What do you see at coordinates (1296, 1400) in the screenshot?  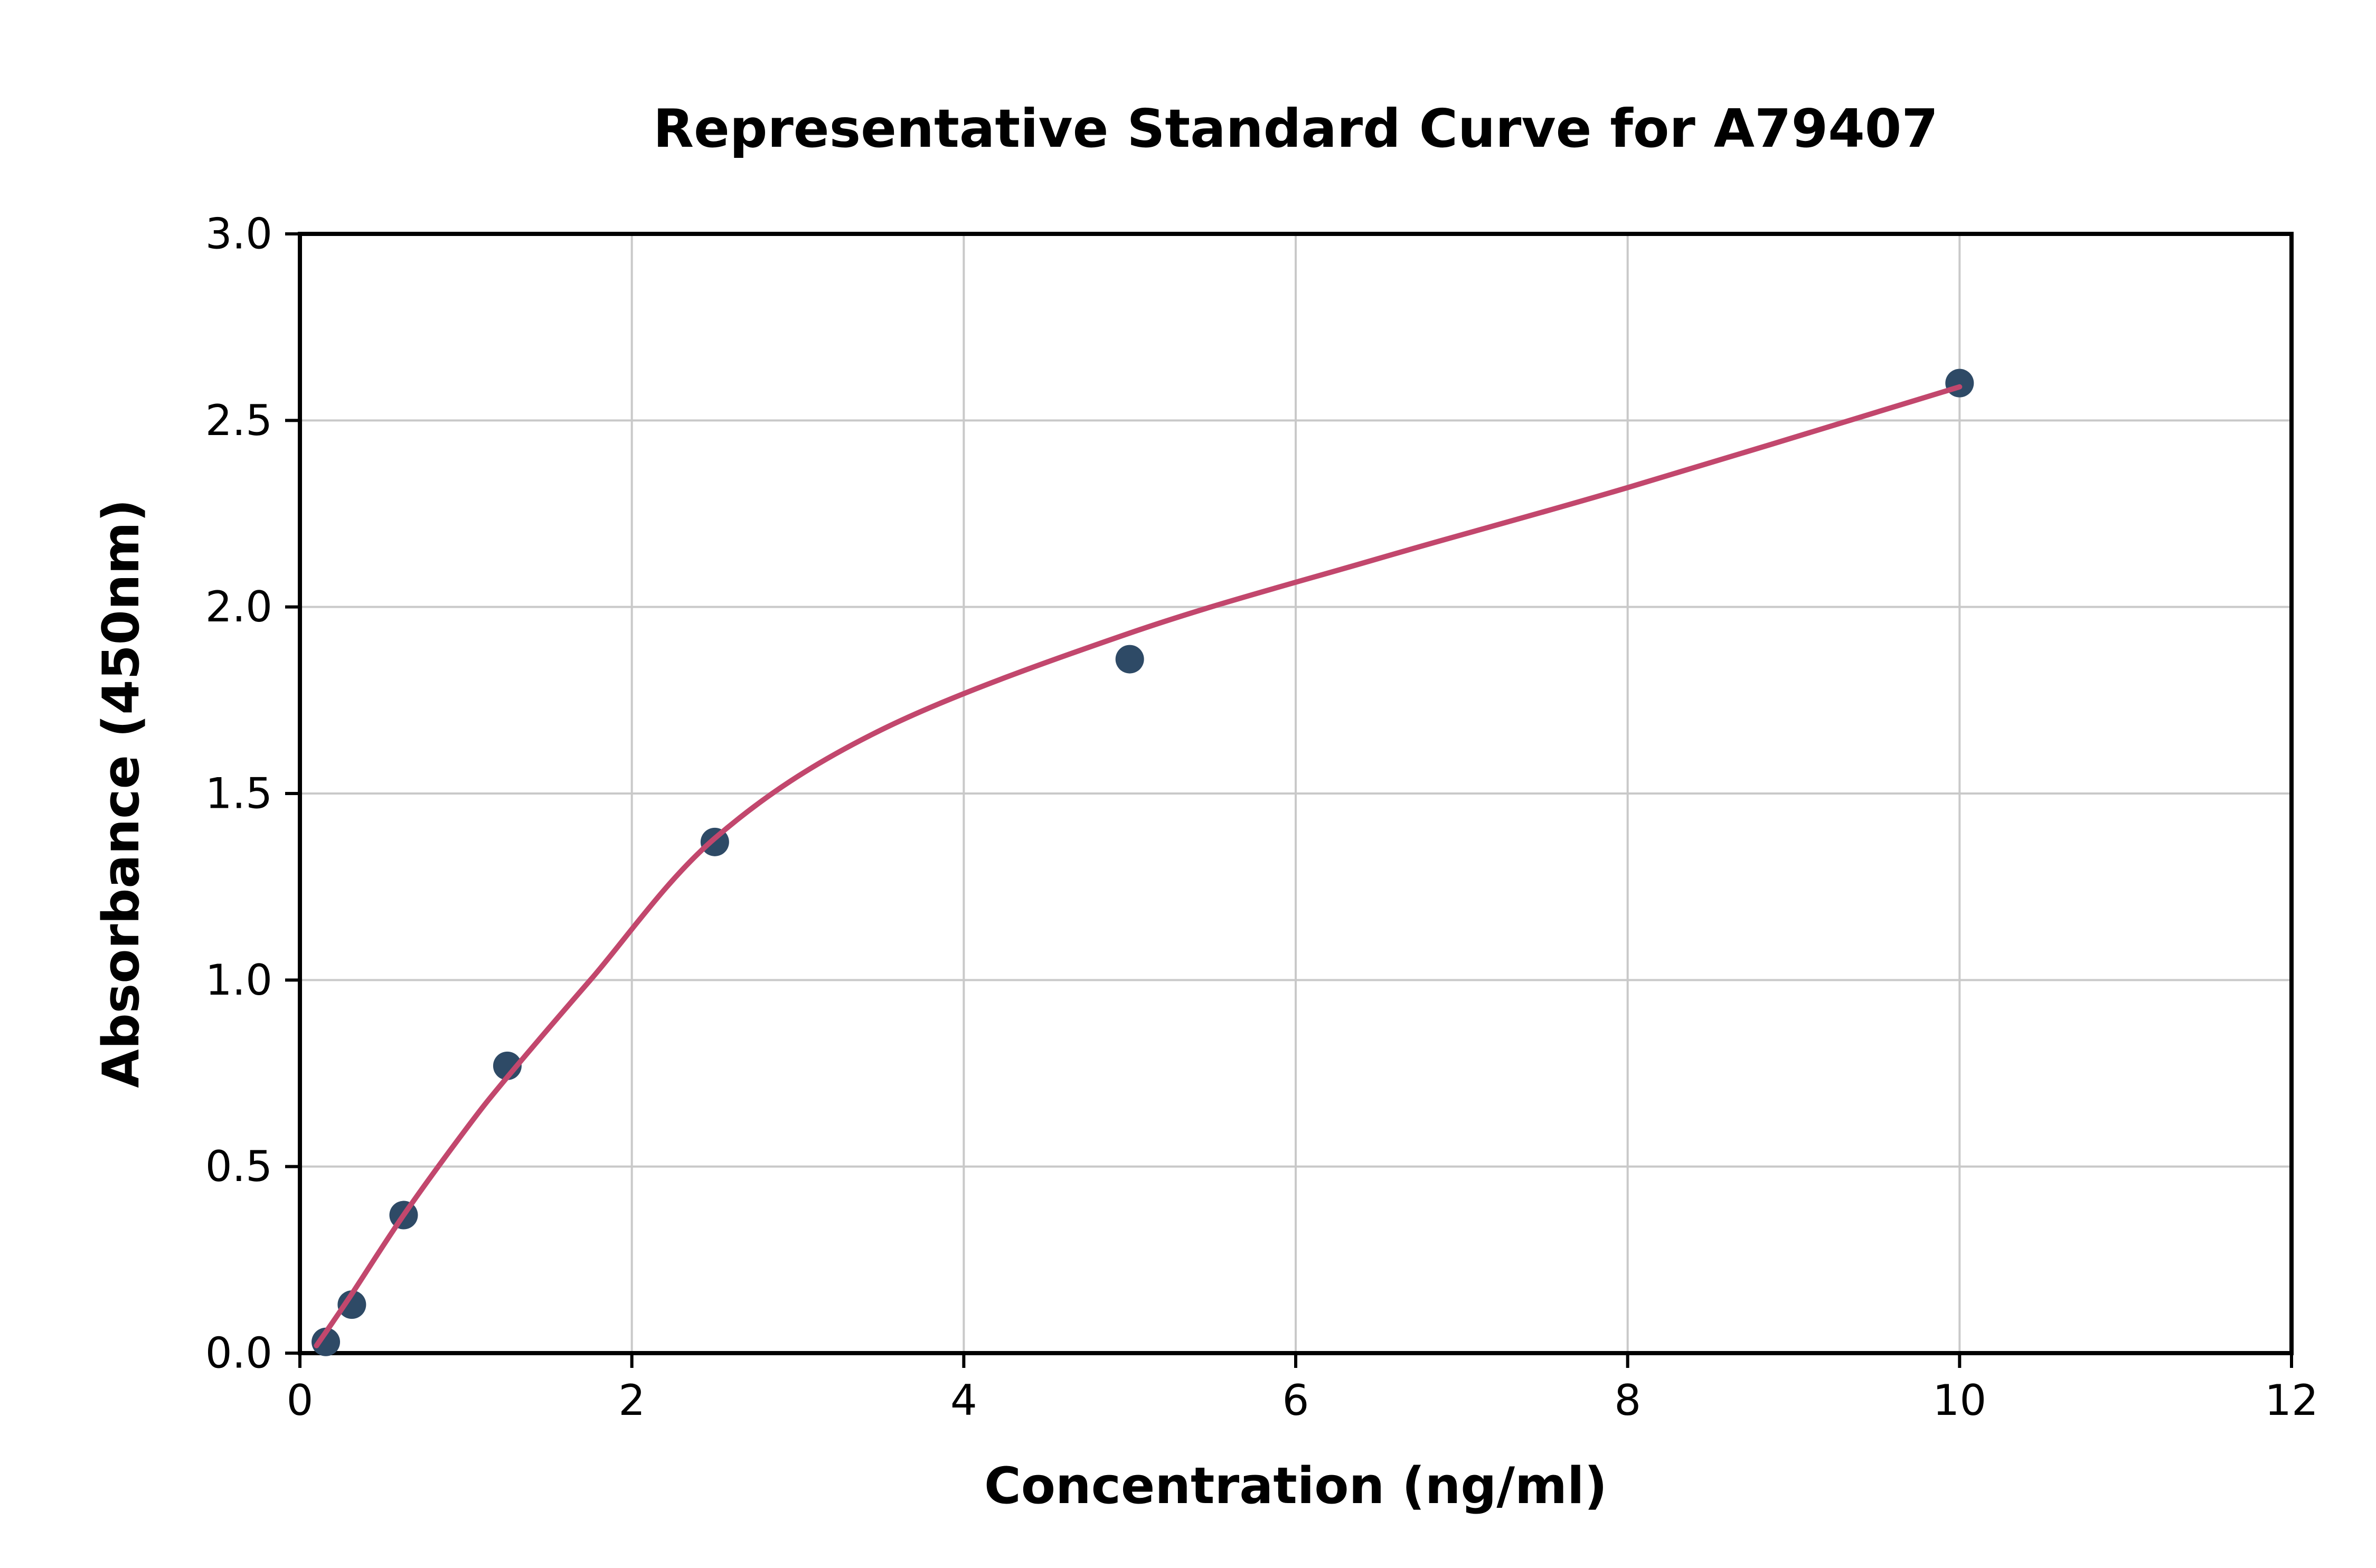 I see `x-tick-label: 6` at bounding box center [1296, 1400].